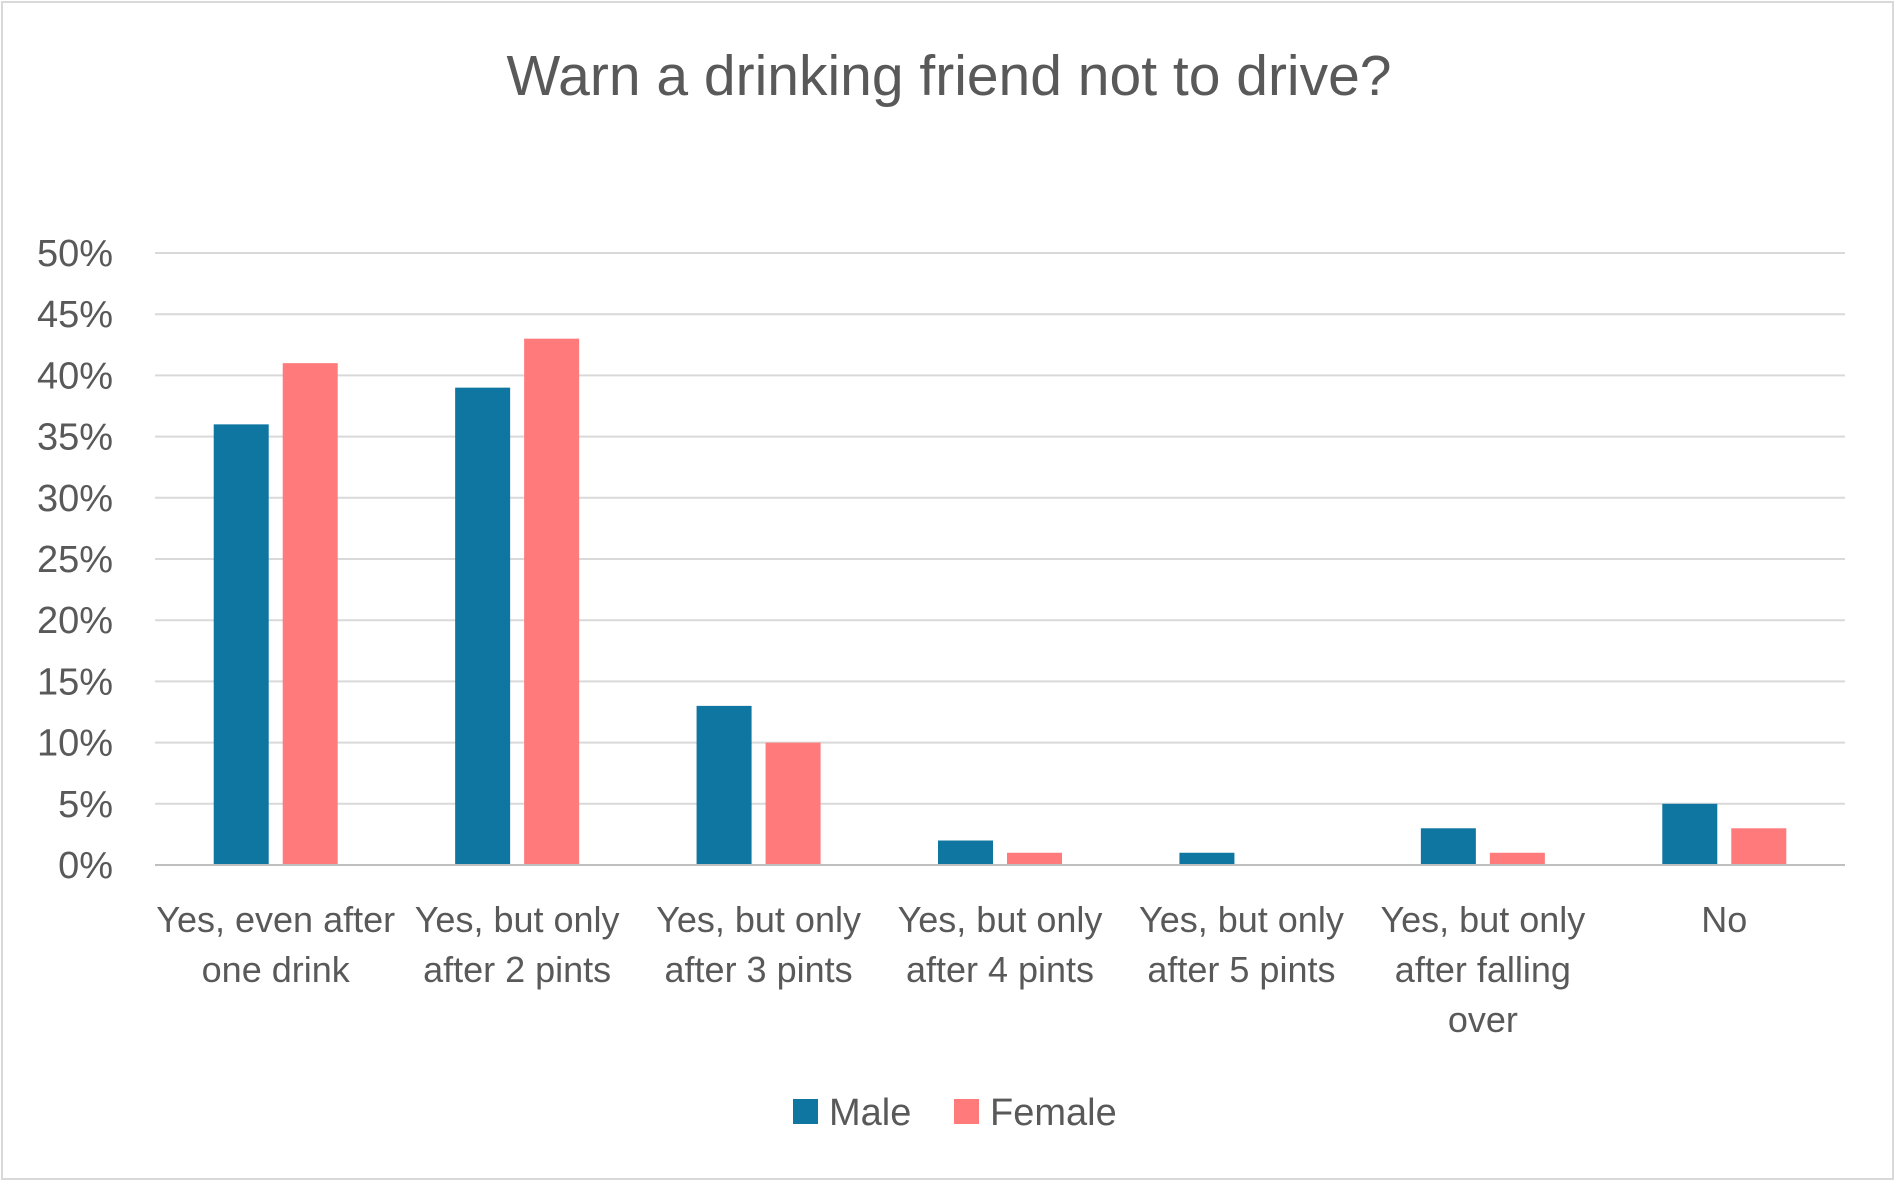 This screenshot has height=1187, width=1897. I want to click on y-tick-label: 40%, so click(75, 376).